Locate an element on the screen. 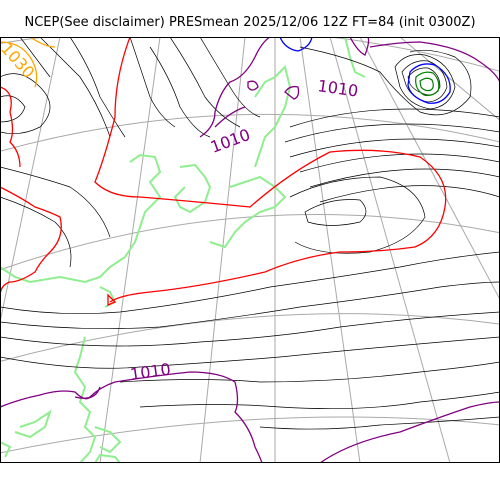 The image size is (500, 500). contour-label-1010-center: 1010 is located at coordinates (230, 141).